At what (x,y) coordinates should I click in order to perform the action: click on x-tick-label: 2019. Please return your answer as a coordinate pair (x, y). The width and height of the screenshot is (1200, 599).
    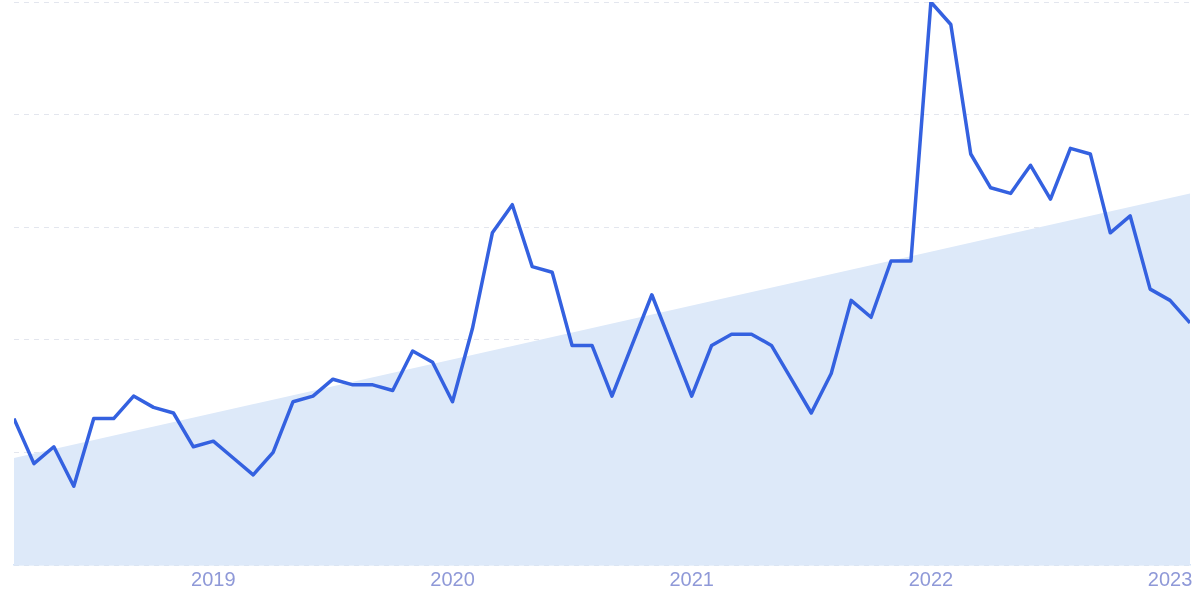
    Looking at the image, I should click on (213, 578).